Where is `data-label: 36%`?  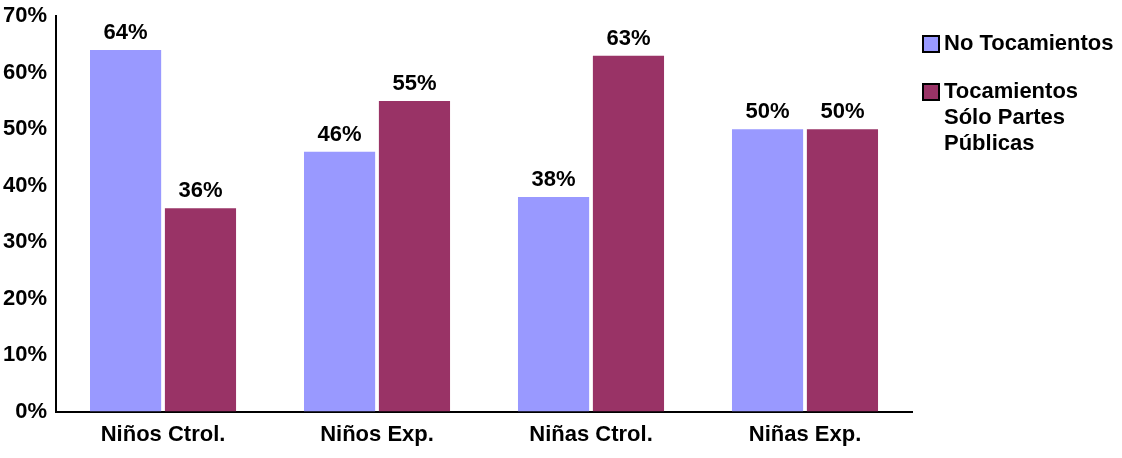
data-label: 36% is located at coordinates (200, 190).